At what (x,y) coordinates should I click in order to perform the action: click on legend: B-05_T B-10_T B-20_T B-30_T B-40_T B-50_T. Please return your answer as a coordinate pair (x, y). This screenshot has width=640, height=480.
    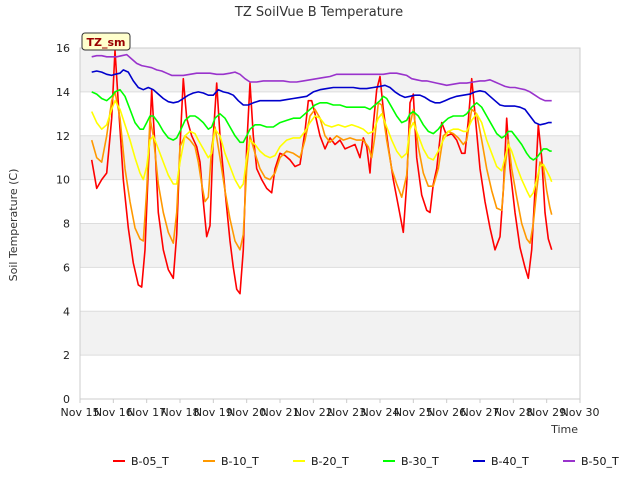
    Looking at the image, I should click on (366, 461).